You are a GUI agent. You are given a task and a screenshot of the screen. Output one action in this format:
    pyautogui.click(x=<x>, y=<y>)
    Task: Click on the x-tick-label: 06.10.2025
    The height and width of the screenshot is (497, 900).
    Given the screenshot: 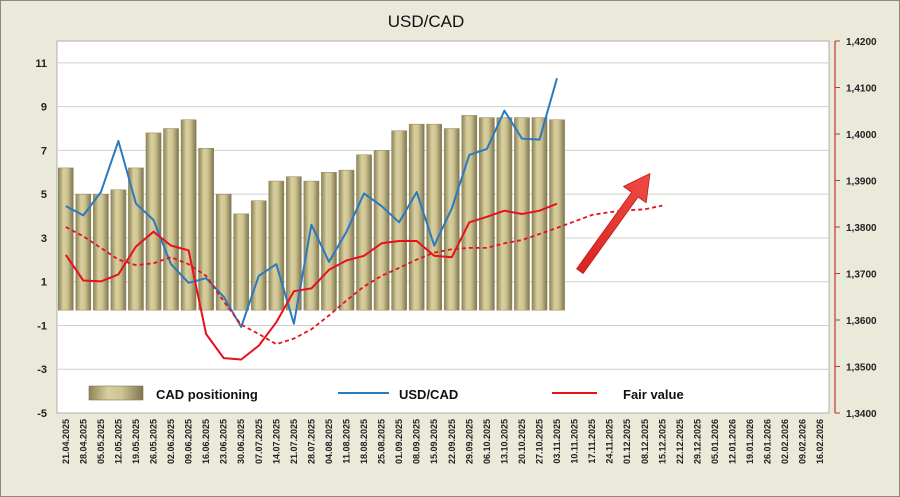 What is the action you would take?
    pyautogui.click(x=487, y=441)
    